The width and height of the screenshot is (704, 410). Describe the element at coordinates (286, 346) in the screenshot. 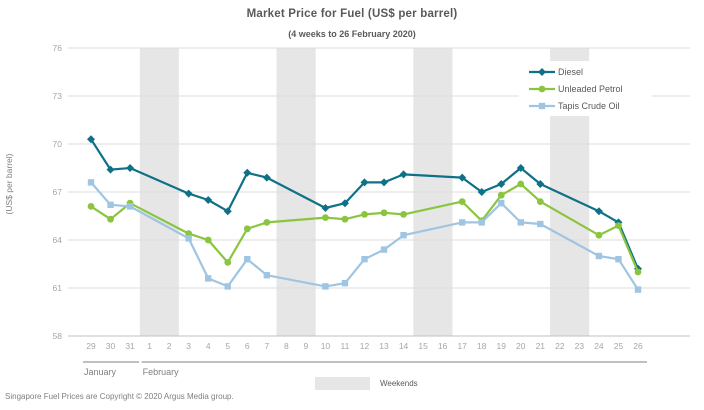

I see `x-tick-label: 8` at that location.